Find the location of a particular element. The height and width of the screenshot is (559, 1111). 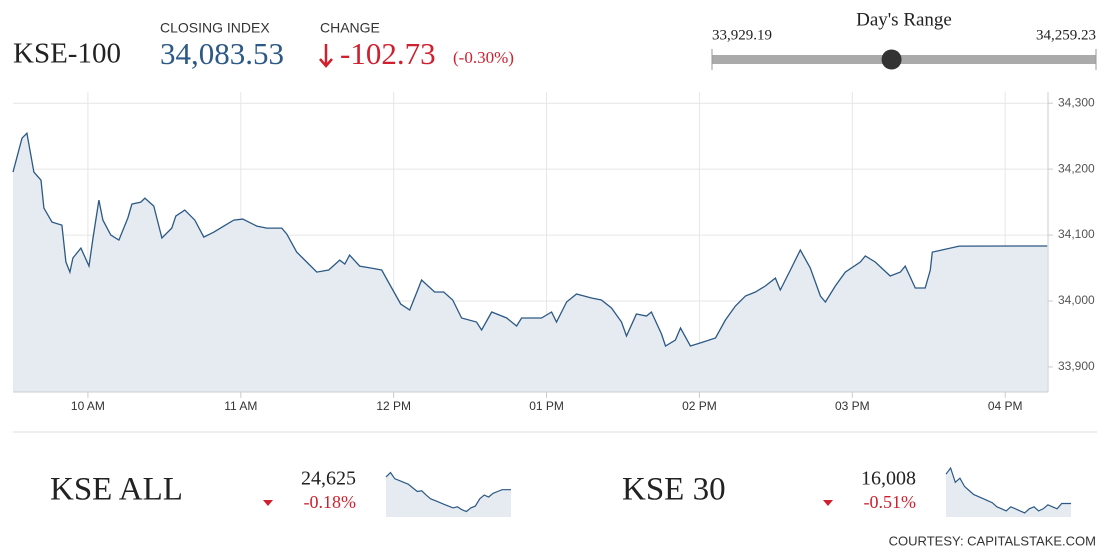

x-tick-label: 01 PM is located at coordinates (546, 406).